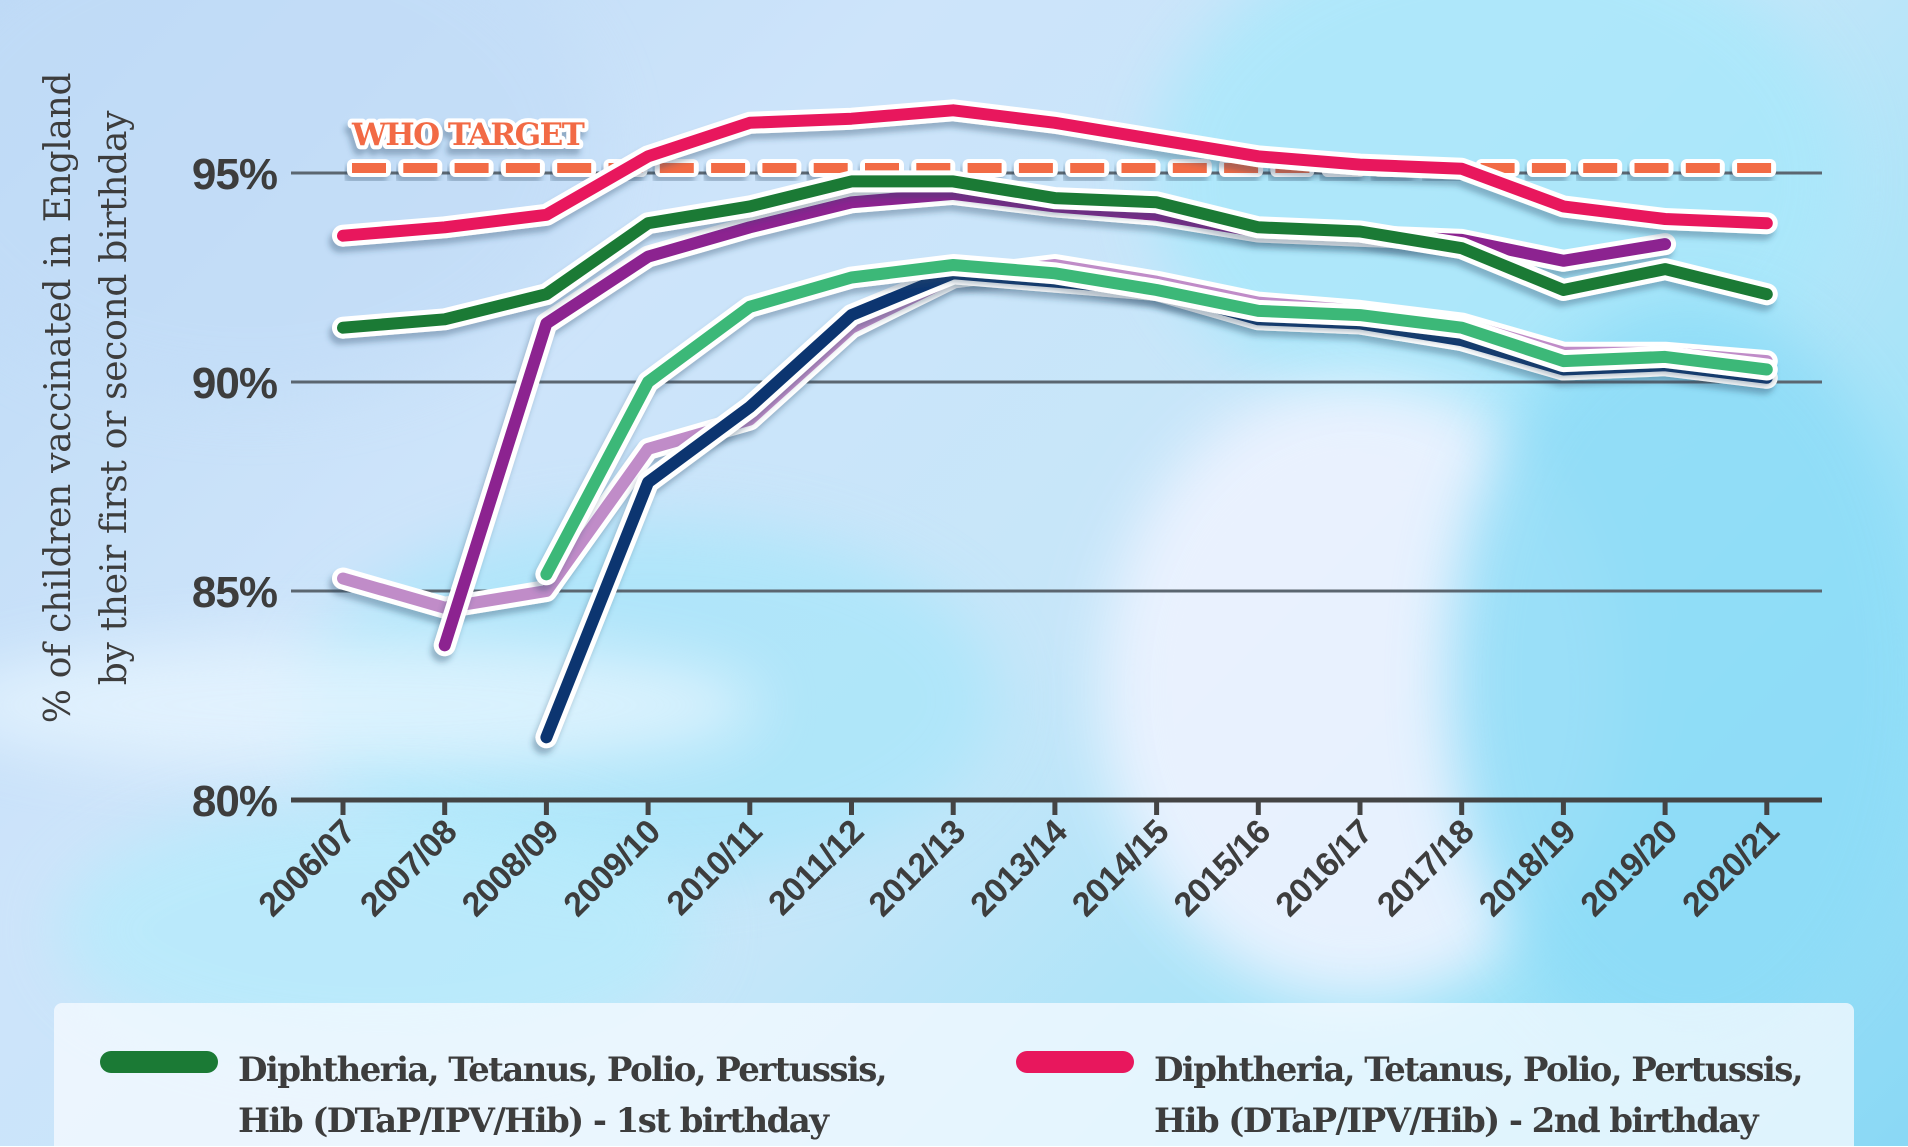  Describe the element at coordinates (611, 868) in the screenshot. I see `x-tick-label: 2009/10` at that location.